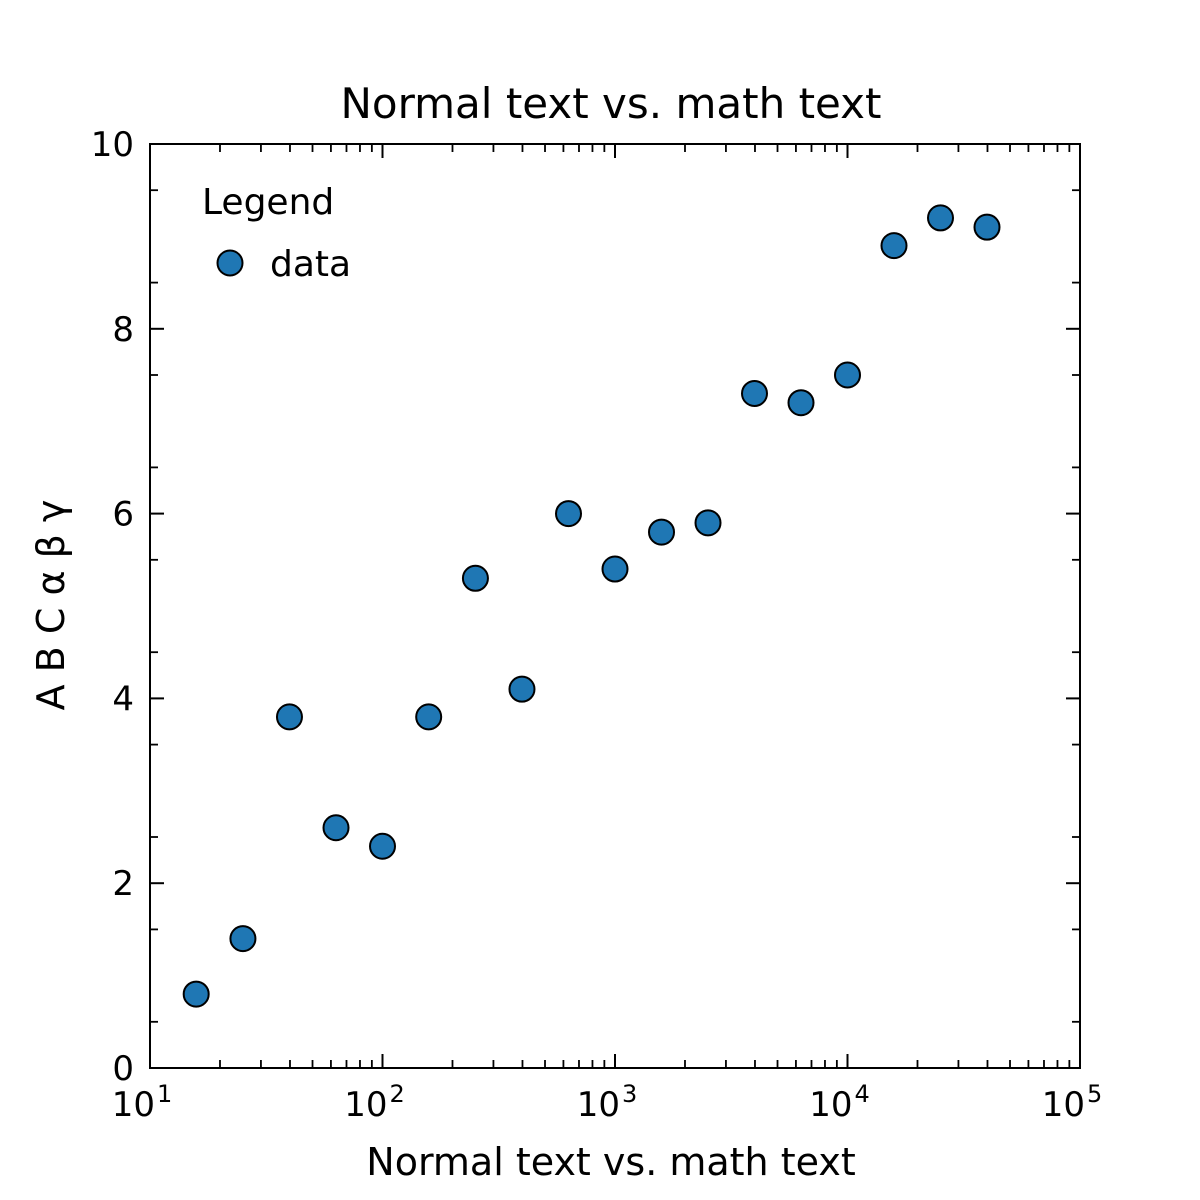  What do you see at coordinates (310, 264) in the screenshot?
I see `legend-label: data` at bounding box center [310, 264].